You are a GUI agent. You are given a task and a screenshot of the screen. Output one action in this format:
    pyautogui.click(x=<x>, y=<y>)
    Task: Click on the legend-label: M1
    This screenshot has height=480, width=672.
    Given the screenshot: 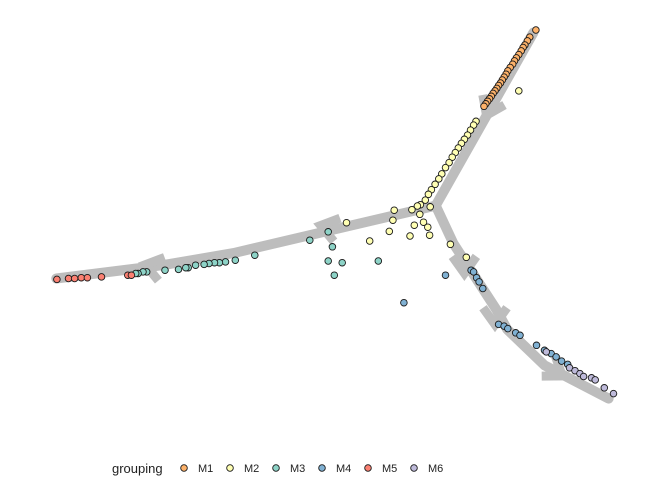 What is the action you would take?
    pyautogui.click(x=205, y=469)
    